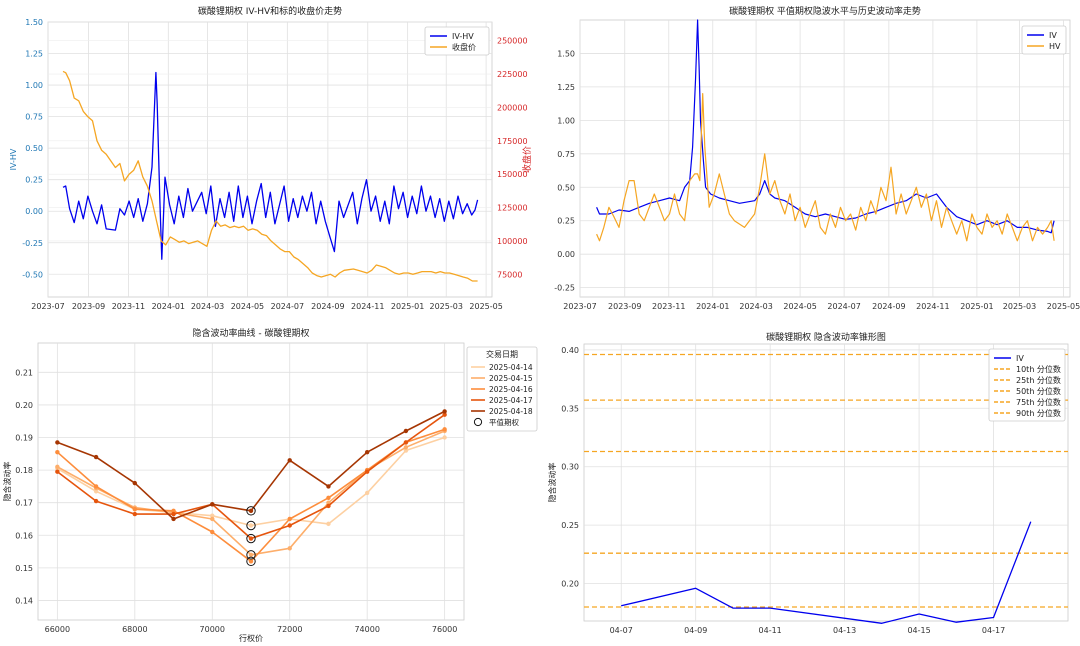 The height and width of the screenshot is (646, 1080). Describe the element at coordinates (478, 422) in the screenshot. I see `legend-swatch` at that location.